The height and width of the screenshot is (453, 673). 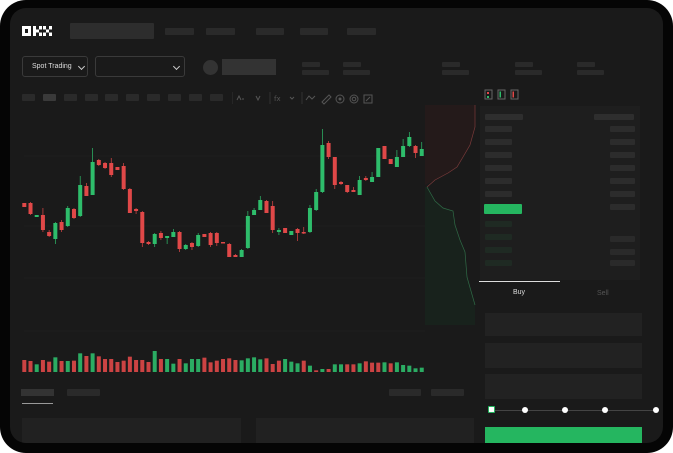 What do you see at coordinates (340, 99) in the screenshot?
I see `camera-icon` at bounding box center [340, 99].